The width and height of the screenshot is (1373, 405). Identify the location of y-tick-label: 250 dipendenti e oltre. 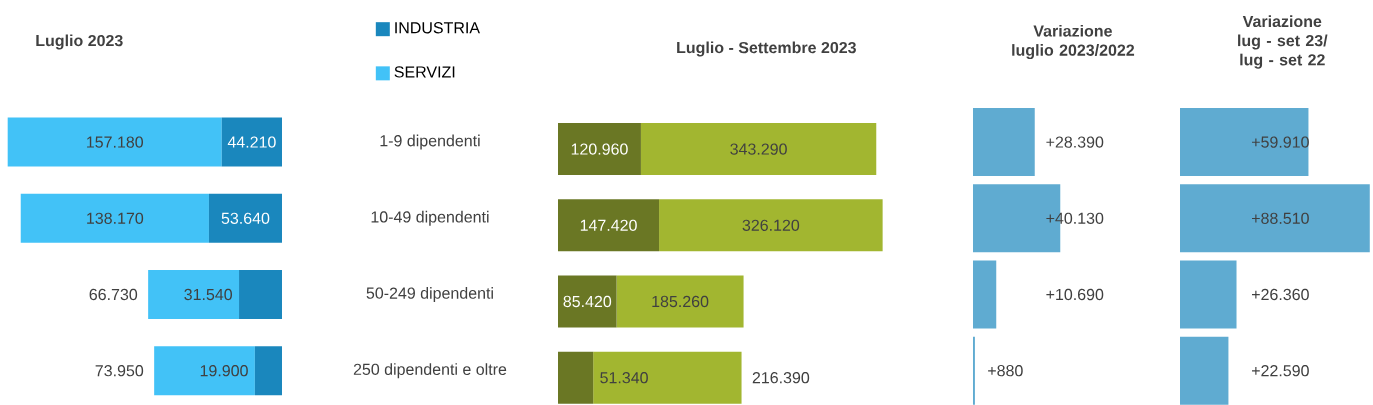
(430, 371).